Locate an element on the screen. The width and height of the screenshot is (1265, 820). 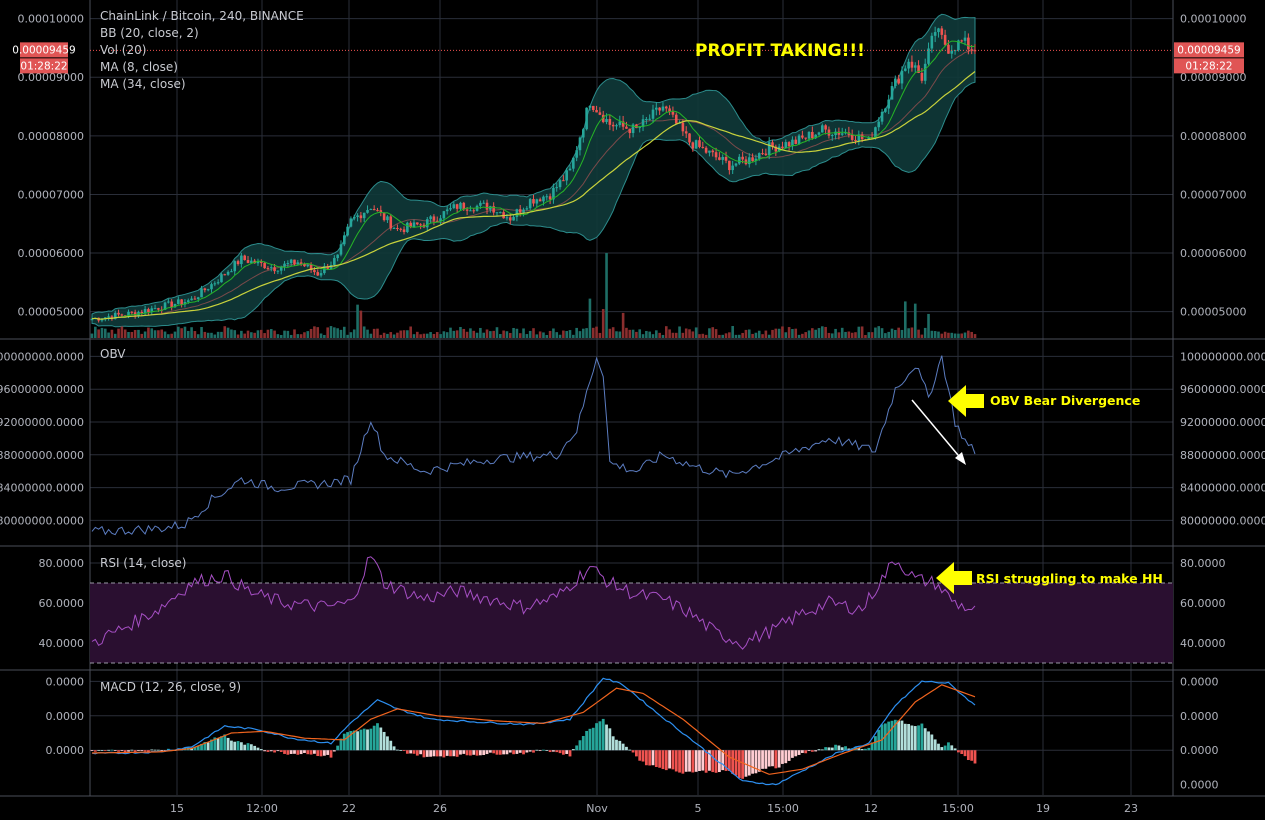
x-tick-label: 12:00 is located at coordinates (262, 808).